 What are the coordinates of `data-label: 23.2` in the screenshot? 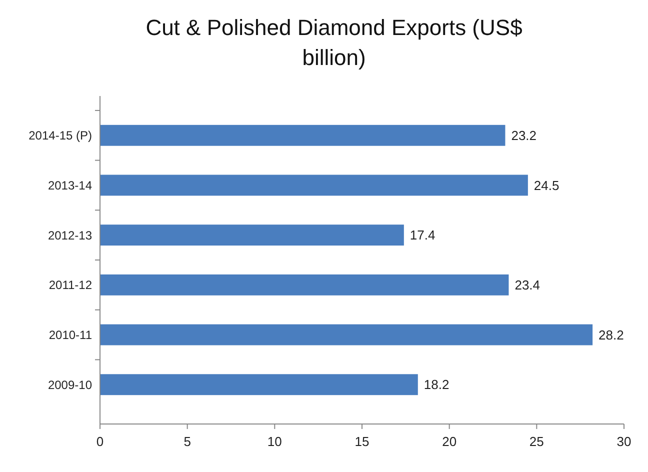 It's located at (524, 135).